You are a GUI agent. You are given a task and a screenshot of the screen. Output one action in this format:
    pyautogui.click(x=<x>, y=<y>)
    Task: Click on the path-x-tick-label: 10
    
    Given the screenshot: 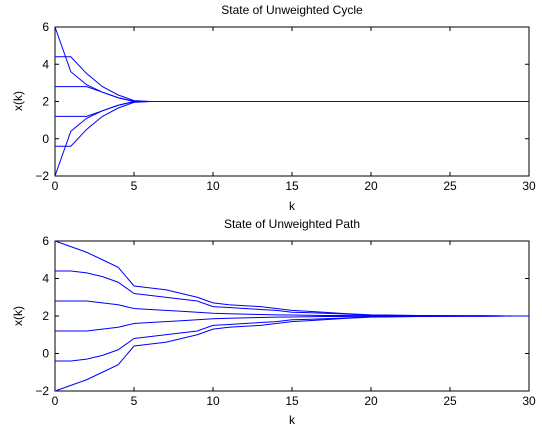 What is the action you would take?
    pyautogui.click(x=213, y=401)
    